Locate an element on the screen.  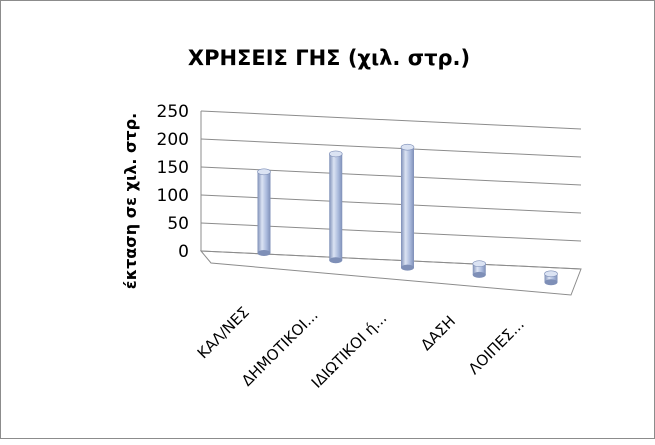
y-tick-label: 50 is located at coordinates (178, 224).